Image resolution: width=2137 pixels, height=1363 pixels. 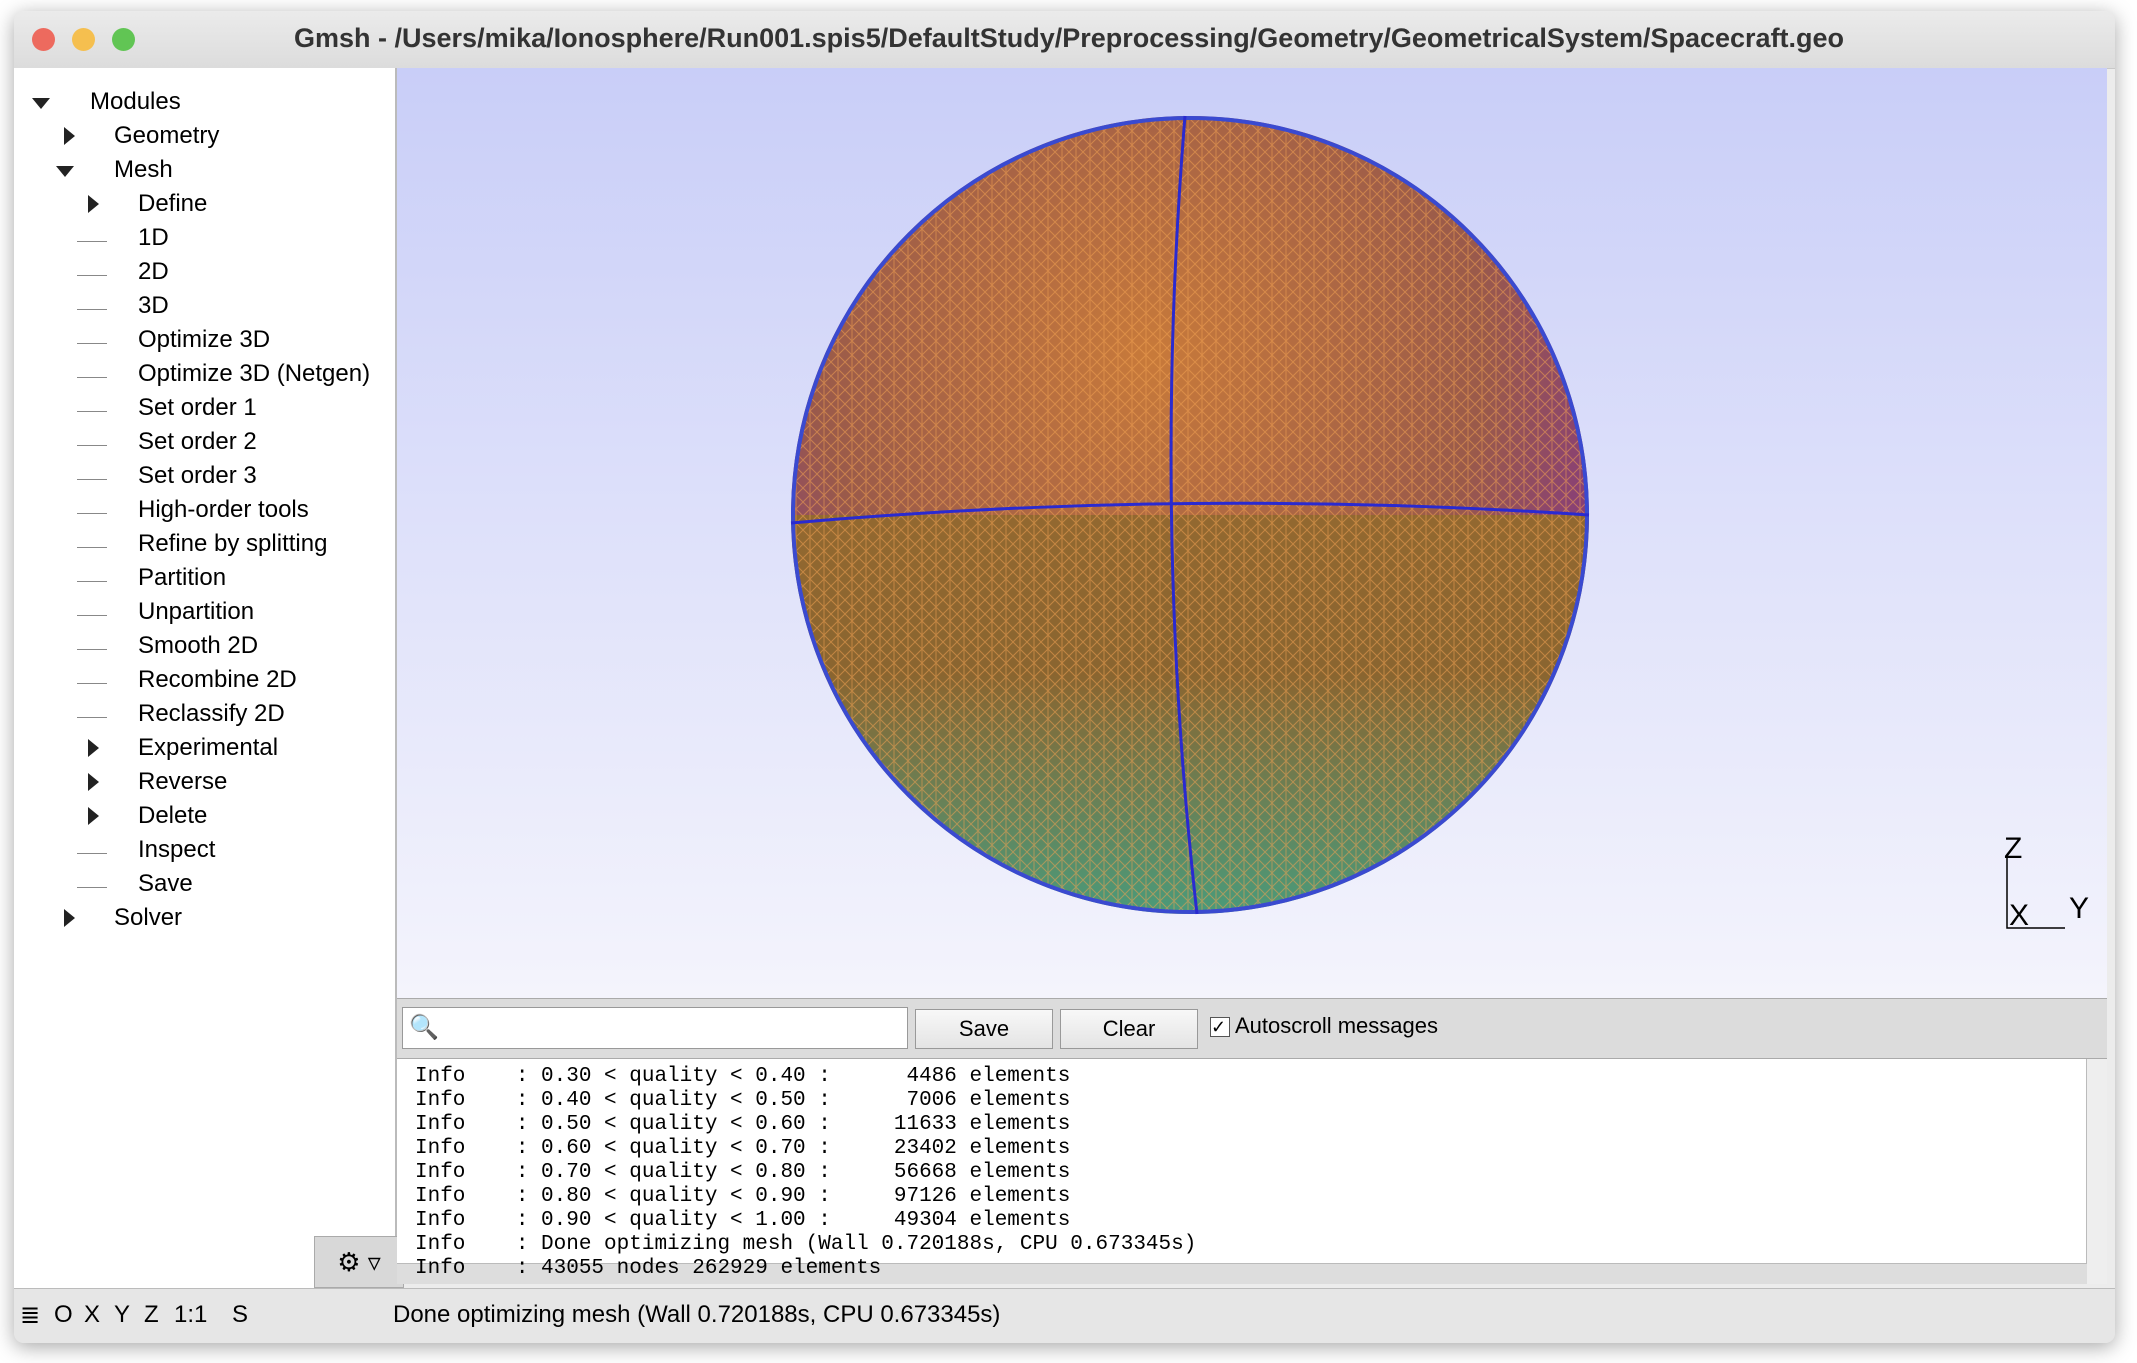 I want to click on status-button: Y, so click(x=122, y=1314).